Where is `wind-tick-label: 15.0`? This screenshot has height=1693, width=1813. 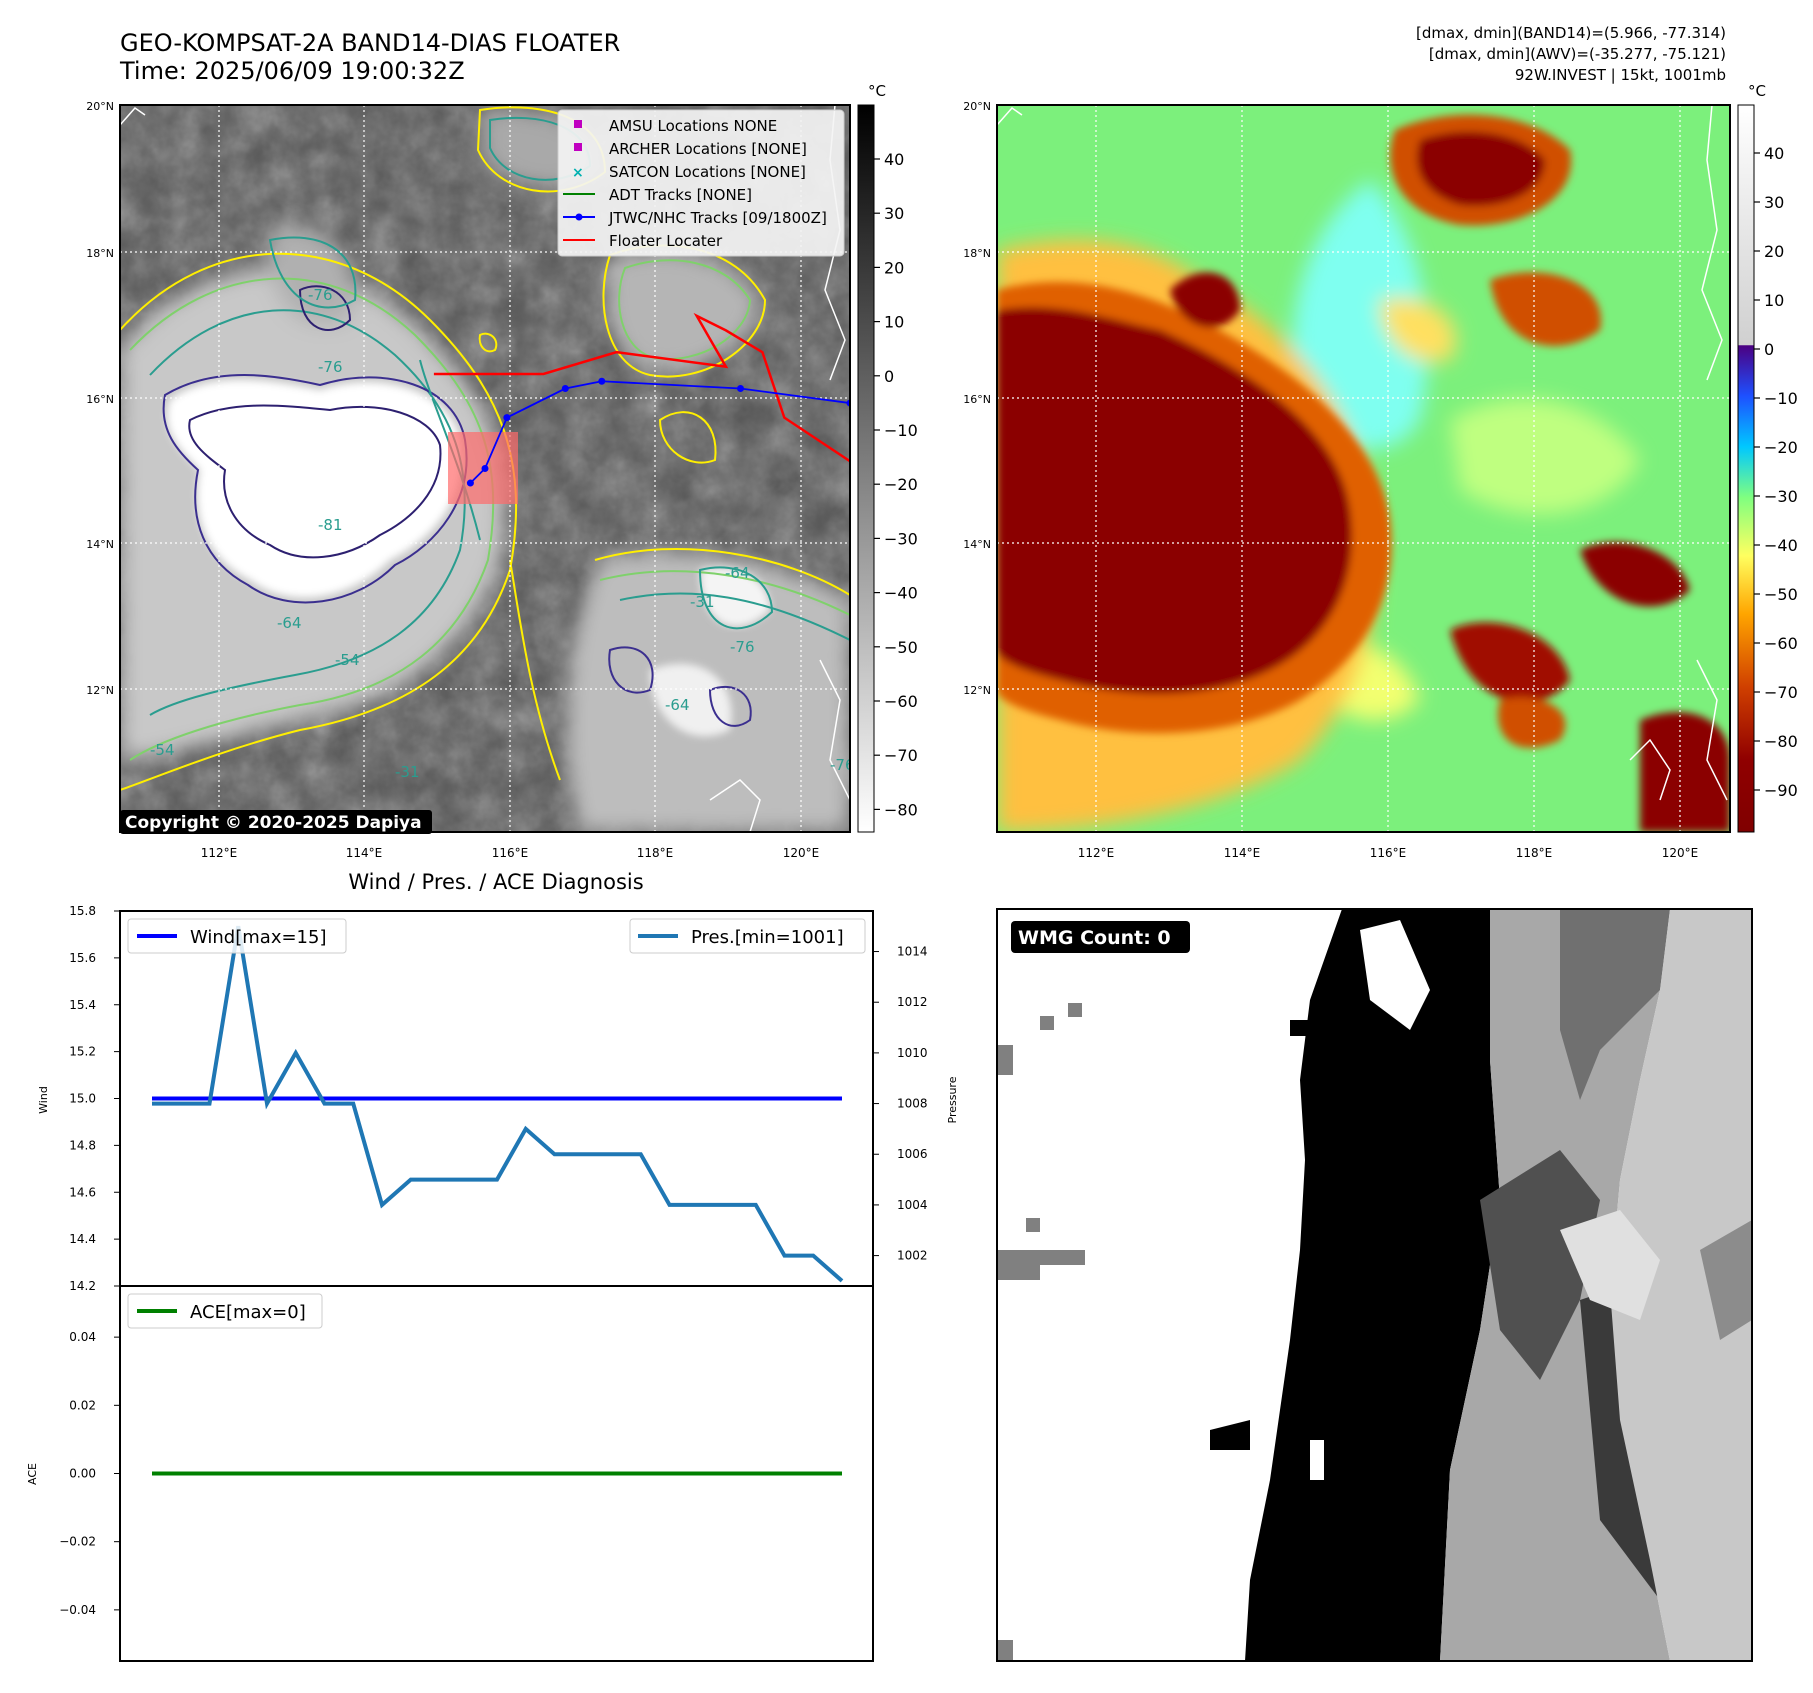
wind-tick-label: 15.0 is located at coordinates (82, 1099).